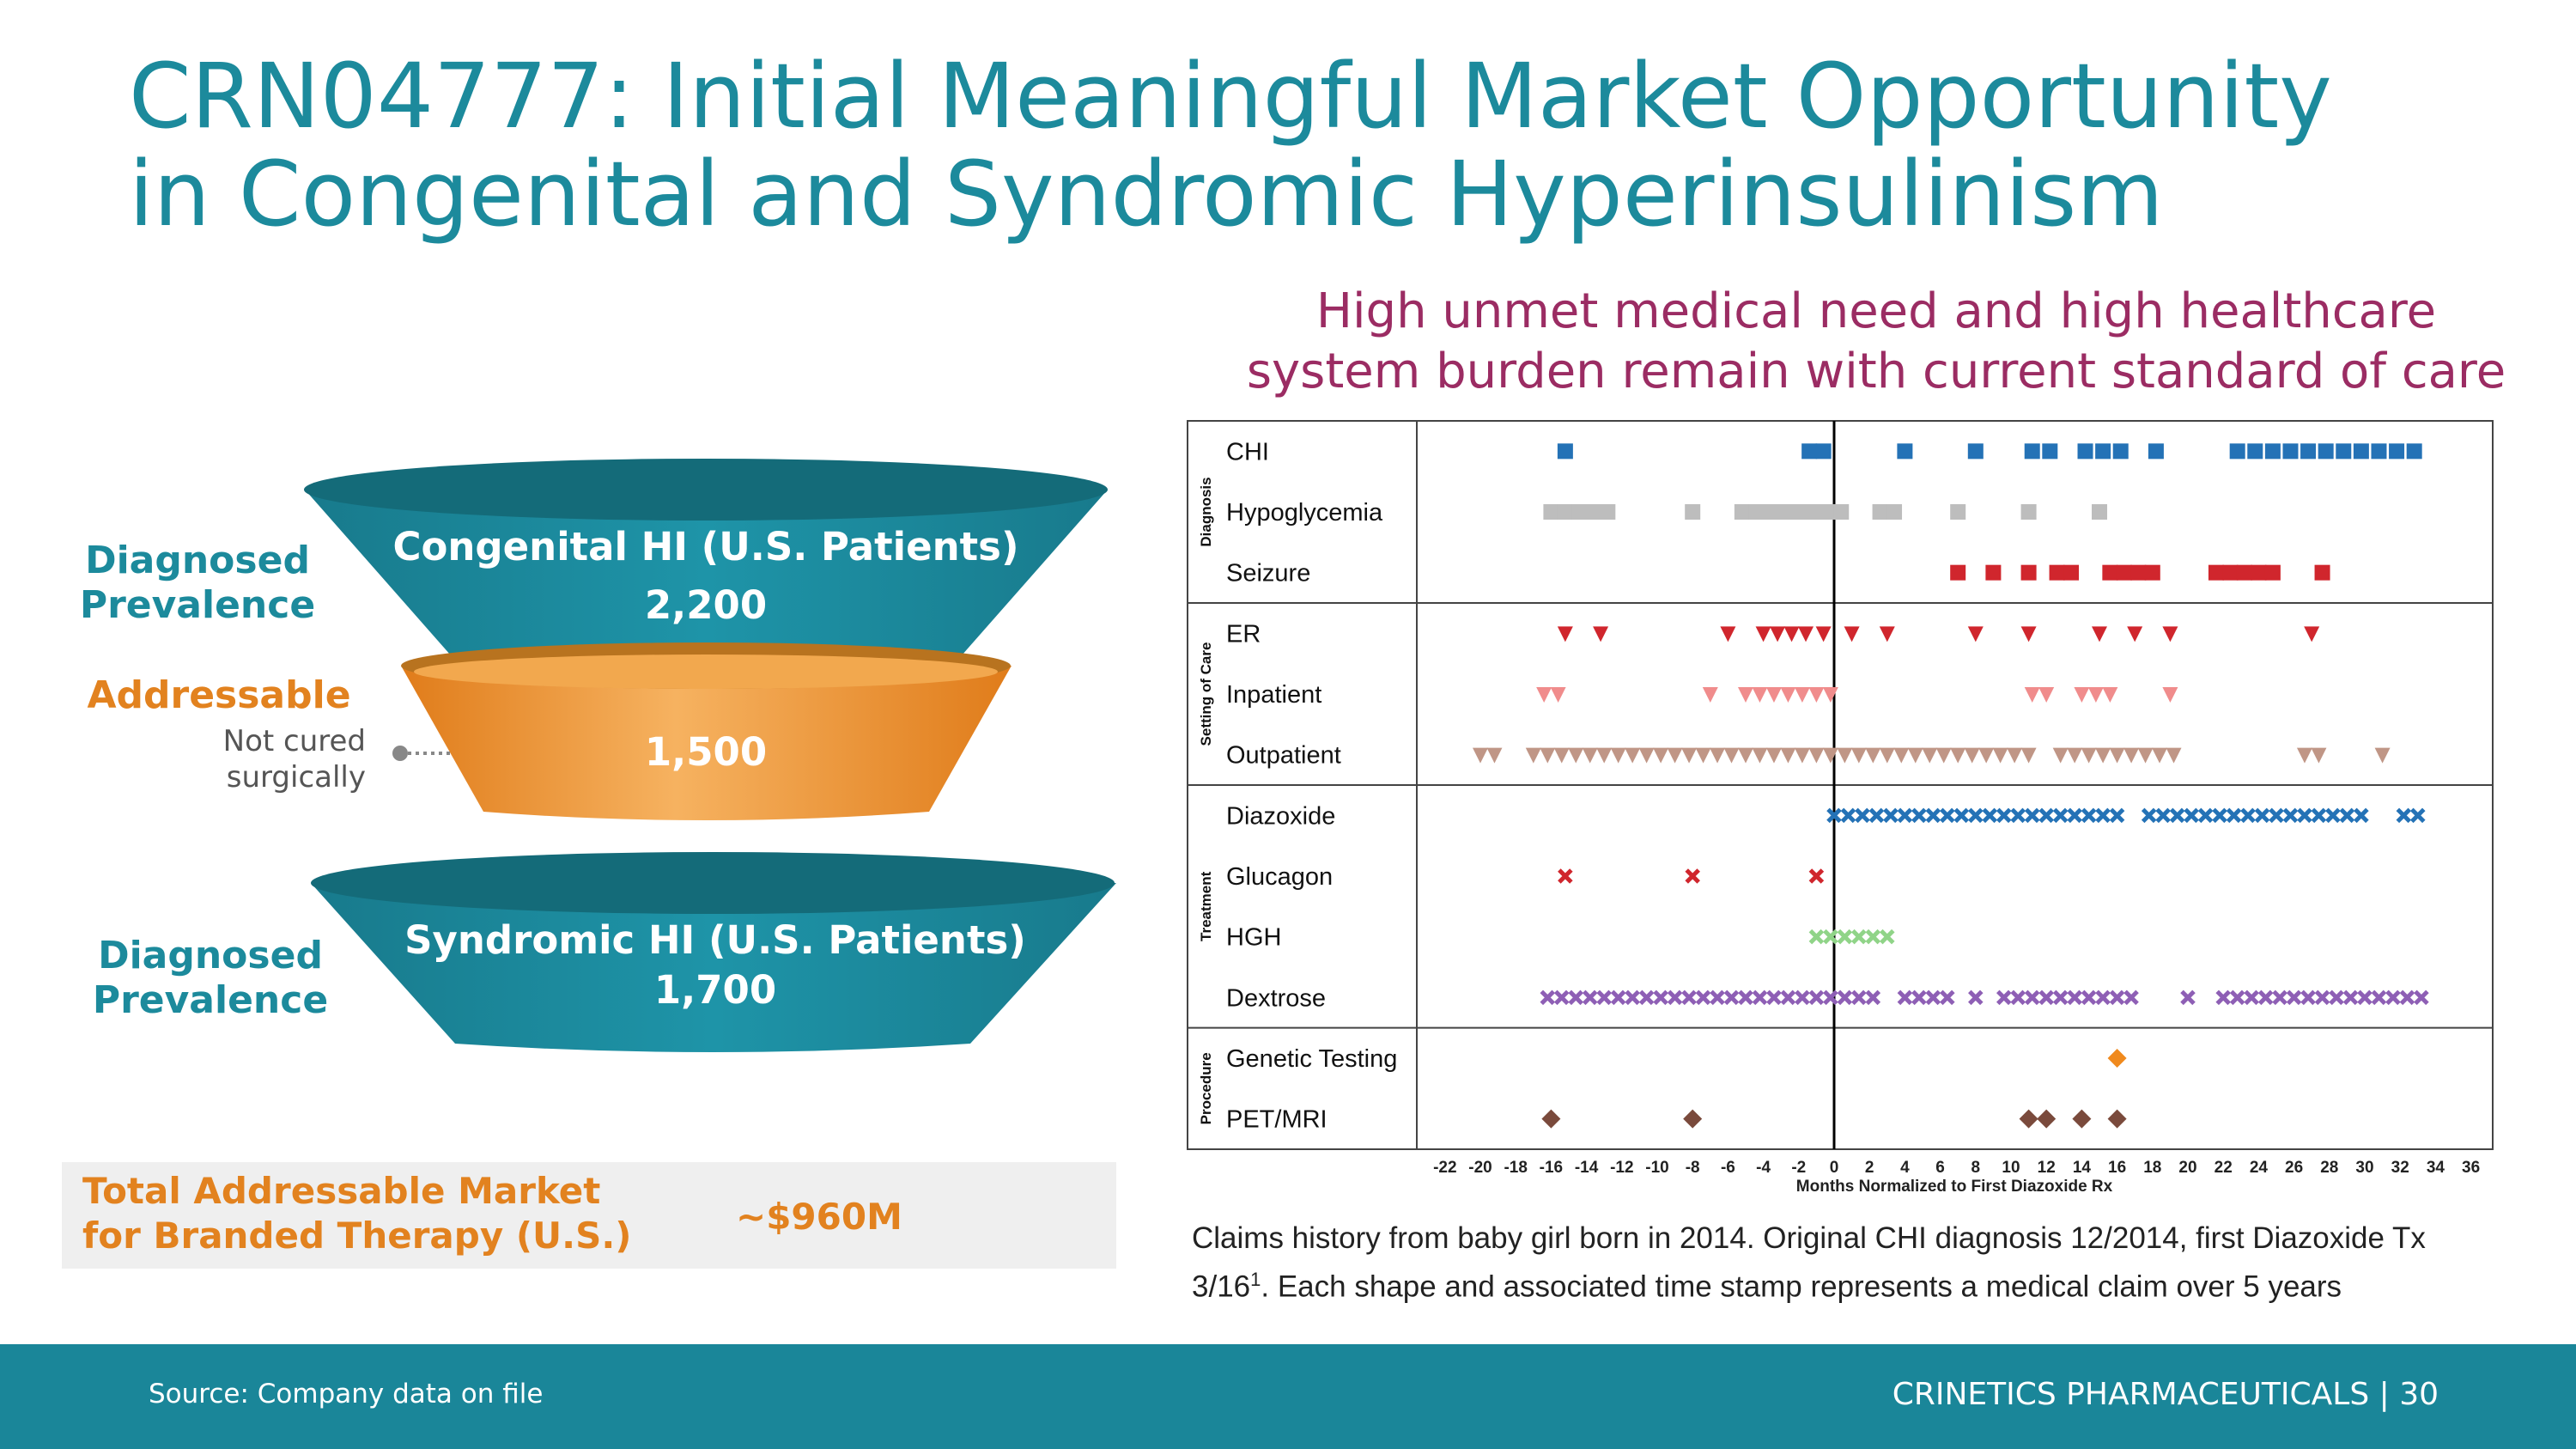  Describe the element at coordinates (1243, 634) in the screenshot. I see `row-label-er: ER` at that location.